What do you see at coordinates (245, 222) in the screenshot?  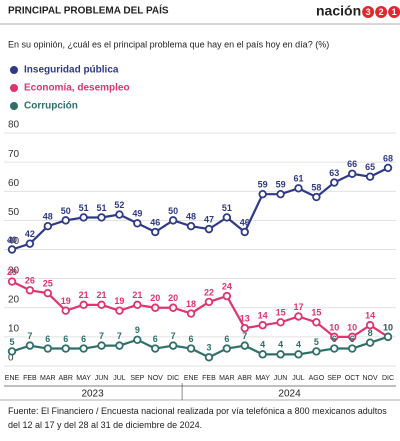 I see `value-label: 46` at bounding box center [245, 222].